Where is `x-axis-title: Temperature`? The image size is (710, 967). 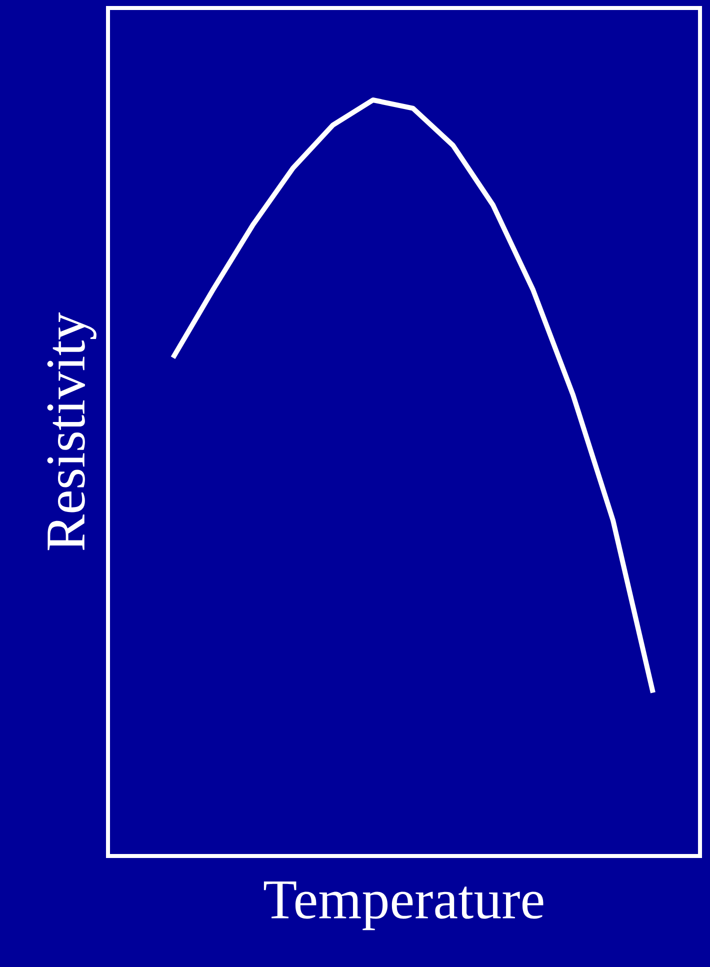 x-axis-title: Temperature is located at coordinates (404, 906).